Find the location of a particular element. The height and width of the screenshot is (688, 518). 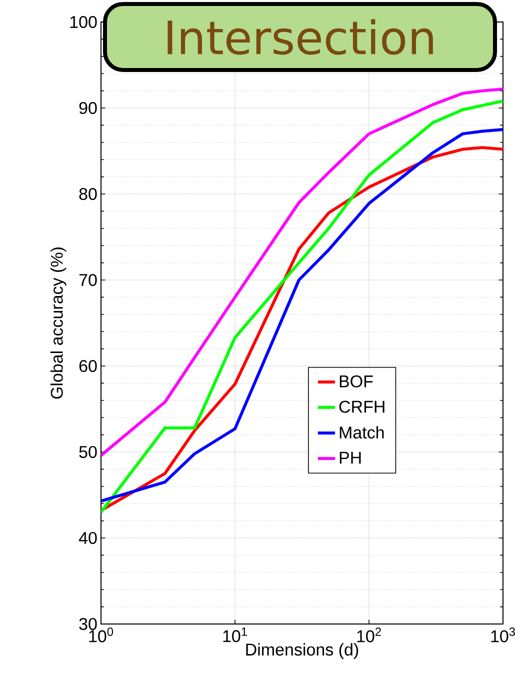

y-tick-label: 50 is located at coordinates (88, 452).